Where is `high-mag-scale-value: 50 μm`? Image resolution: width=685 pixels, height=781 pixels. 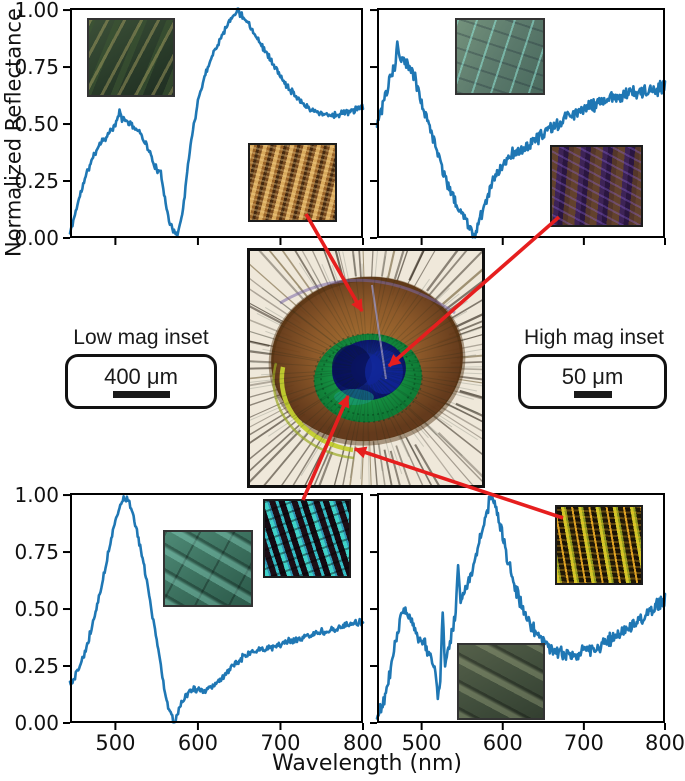 high-mag-scale-value: 50 μm is located at coordinates (592, 376).